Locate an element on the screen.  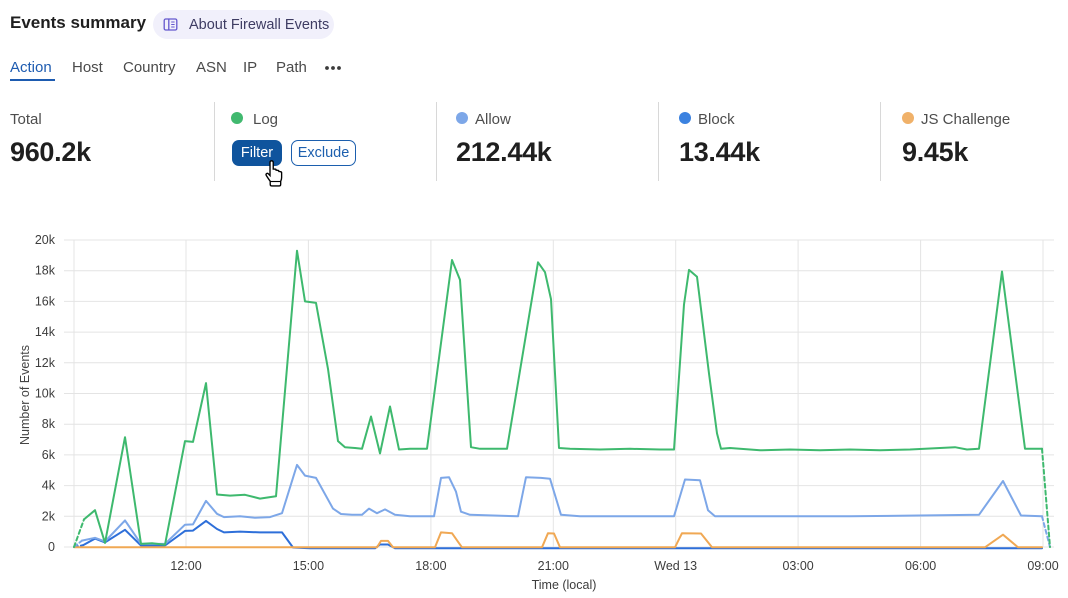
svg-text: Wed 13 is located at coordinates (675, 566).